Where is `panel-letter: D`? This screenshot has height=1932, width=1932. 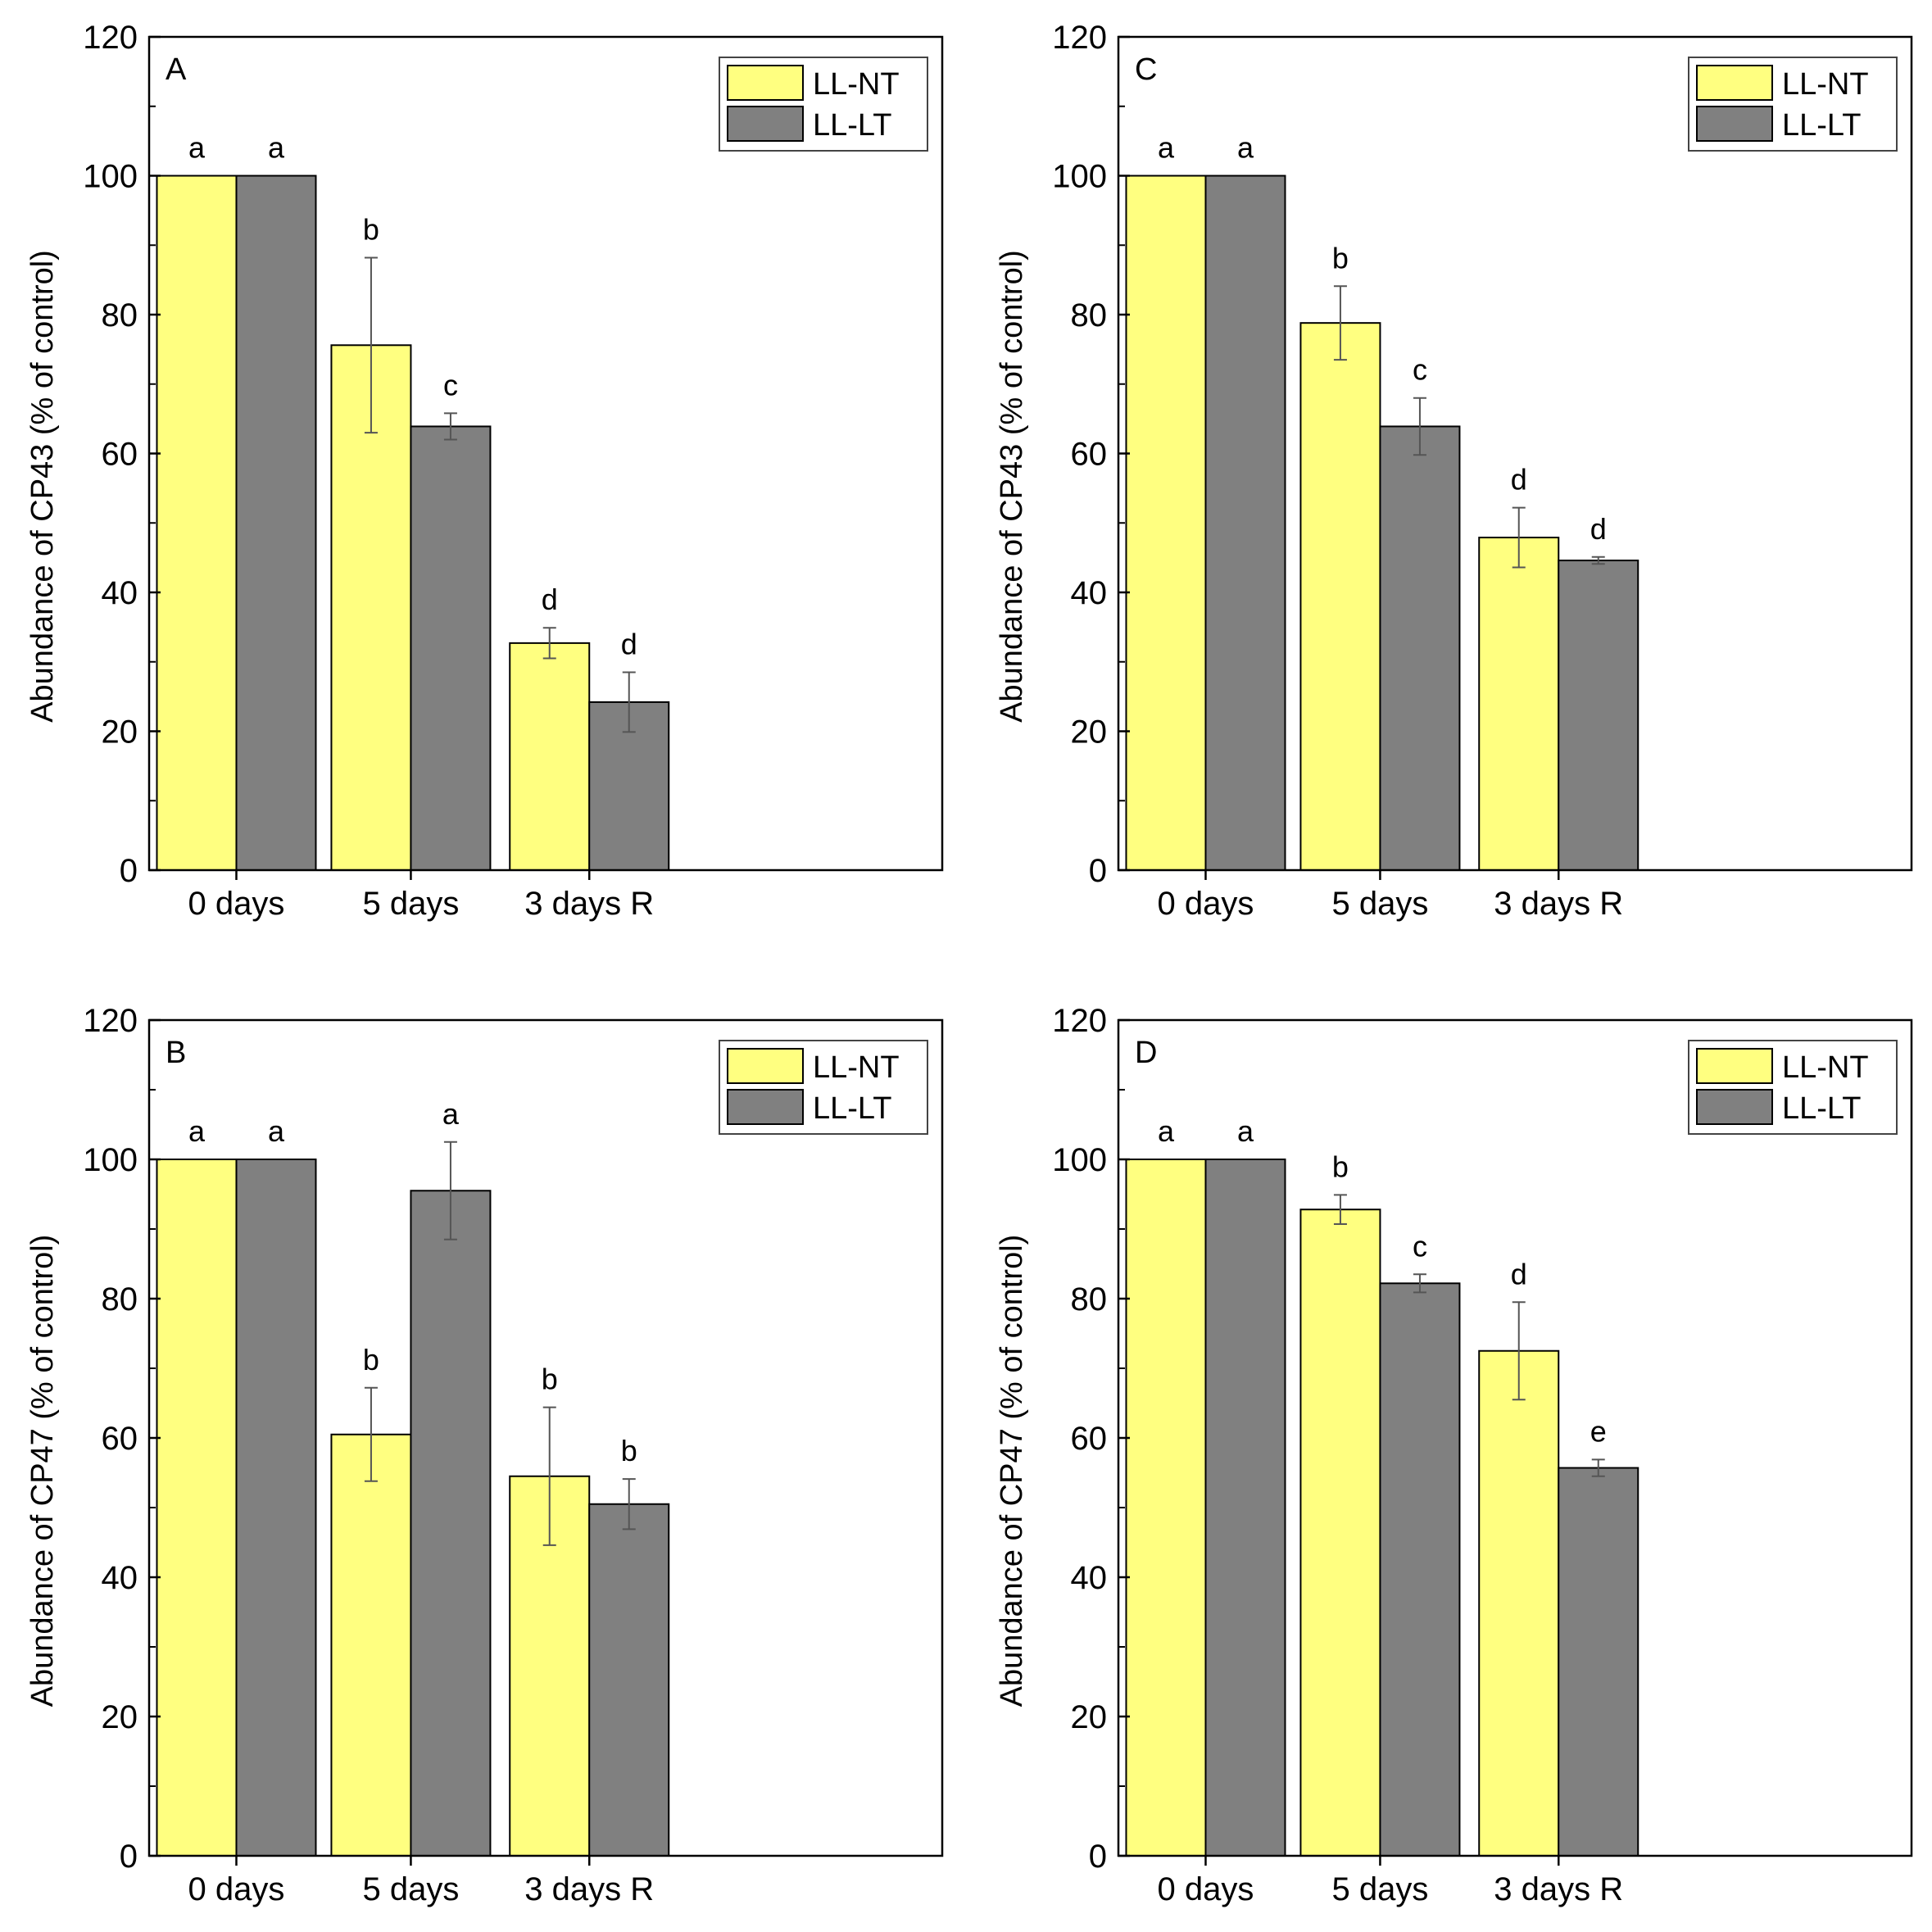
panel-letter: D is located at coordinates (1146, 1053).